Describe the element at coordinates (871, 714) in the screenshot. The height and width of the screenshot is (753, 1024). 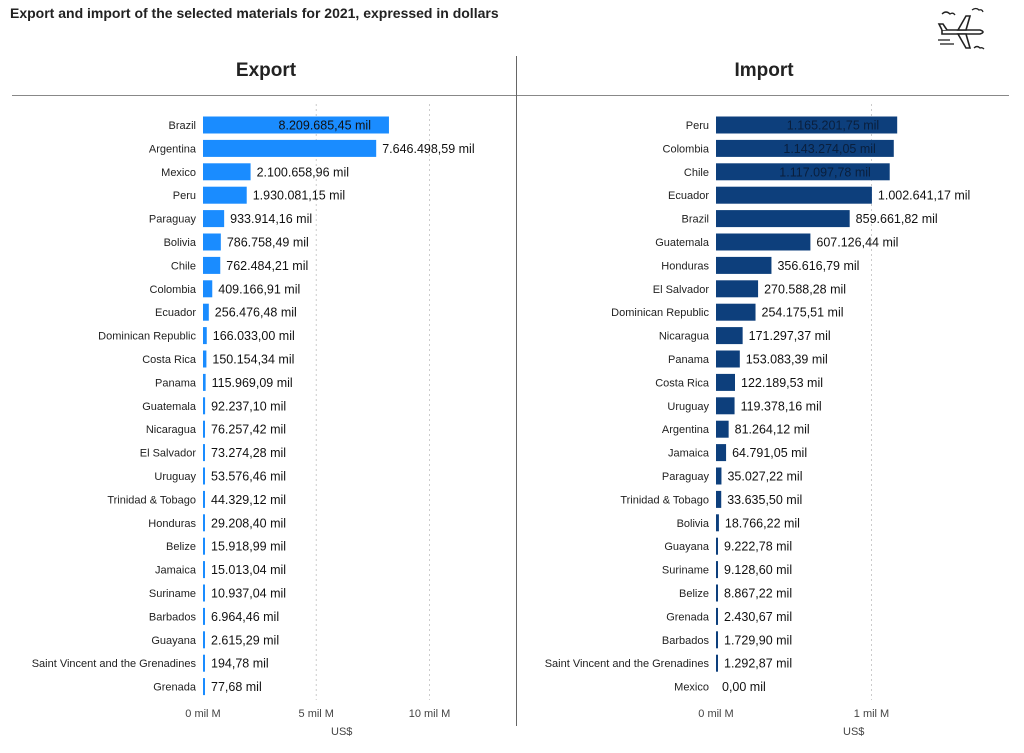
I see `import-x-tick-label: 1 mil M` at that location.